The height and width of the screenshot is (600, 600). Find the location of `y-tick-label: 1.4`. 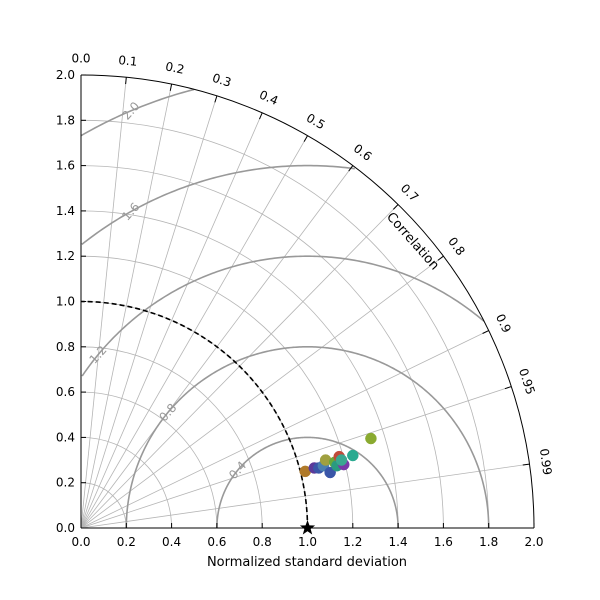

y-tick-label: 1.4 is located at coordinates (65, 211).